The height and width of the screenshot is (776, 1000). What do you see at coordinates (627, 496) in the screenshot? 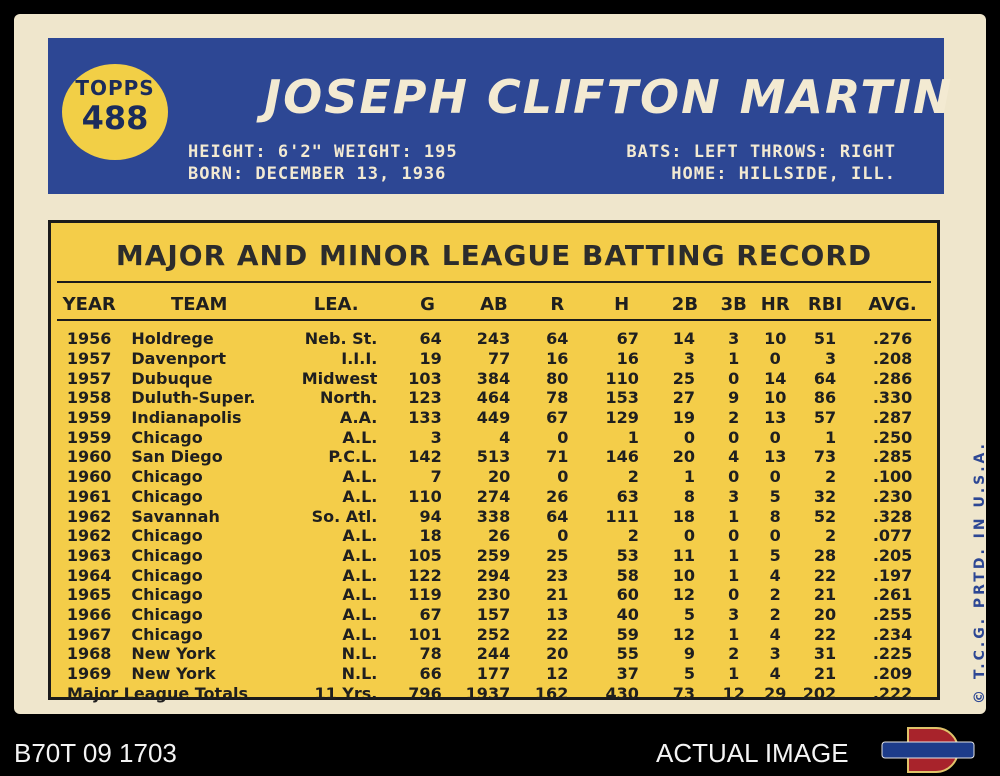
I see `table-cell: 63` at bounding box center [627, 496].